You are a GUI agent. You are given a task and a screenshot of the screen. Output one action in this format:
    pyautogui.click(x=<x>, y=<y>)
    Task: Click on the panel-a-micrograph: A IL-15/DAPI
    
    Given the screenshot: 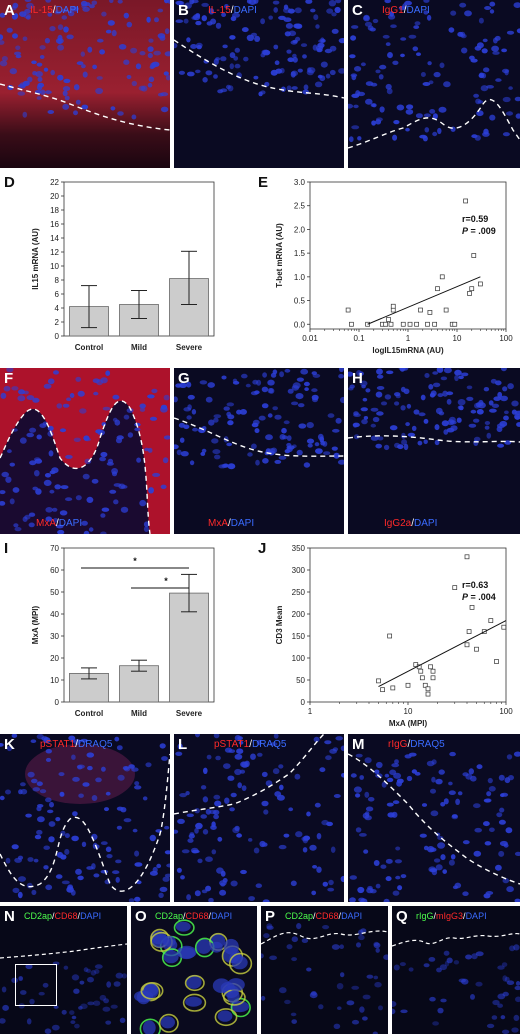 What is the action you would take?
    pyautogui.click(x=85, y=84)
    